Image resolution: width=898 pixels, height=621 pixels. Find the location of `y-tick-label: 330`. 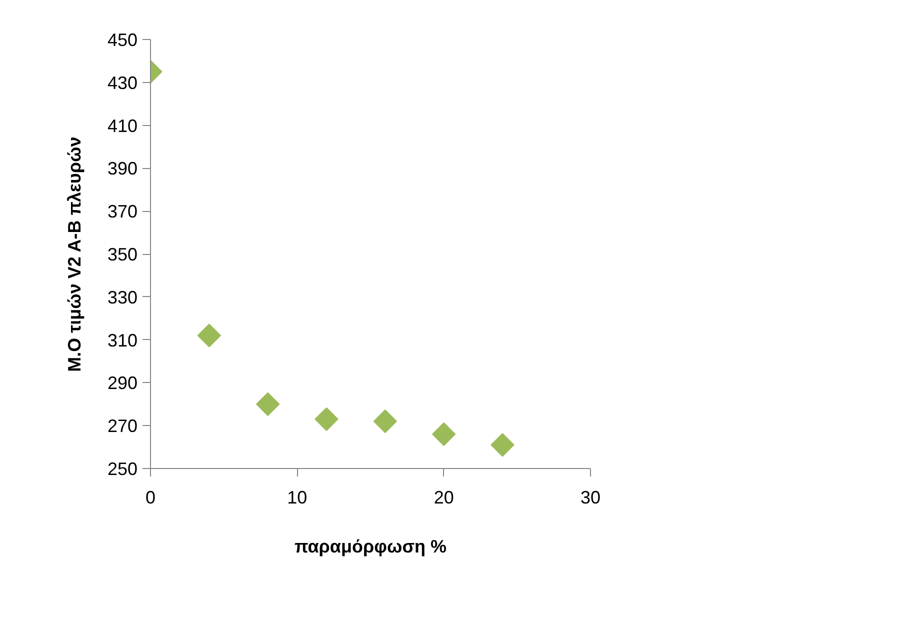

y-tick-label: 330 is located at coordinates (122, 297).